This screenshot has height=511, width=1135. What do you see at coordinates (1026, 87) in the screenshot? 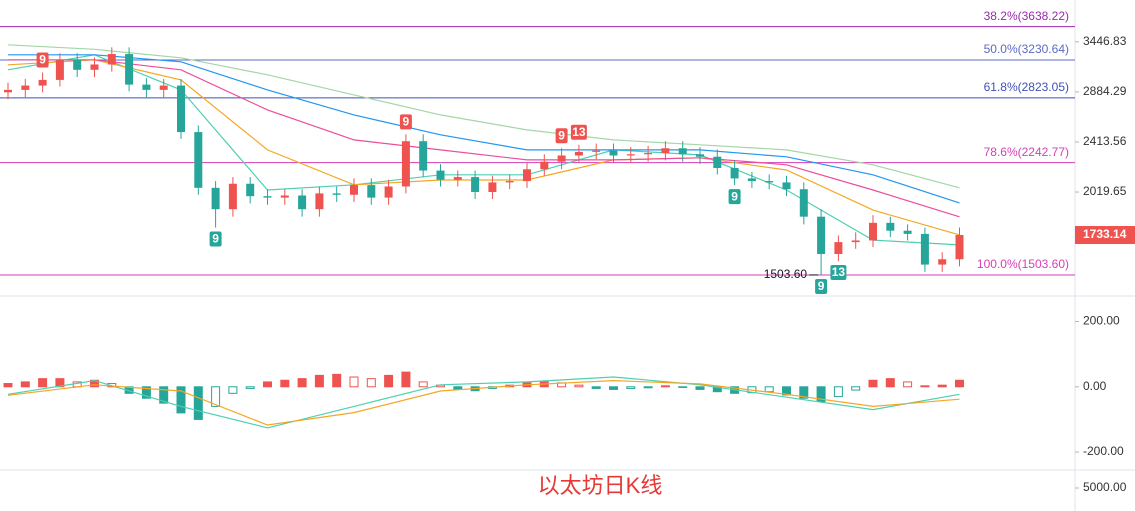
I see `fib-label: 61.8%(2823.05)` at bounding box center [1026, 87].